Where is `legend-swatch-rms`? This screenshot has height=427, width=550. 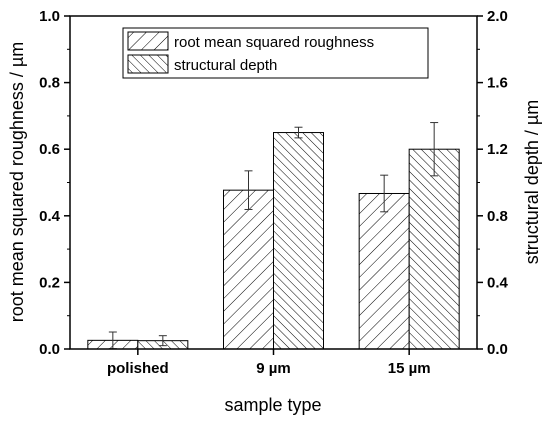
legend-swatch-rms is located at coordinates (148, 41).